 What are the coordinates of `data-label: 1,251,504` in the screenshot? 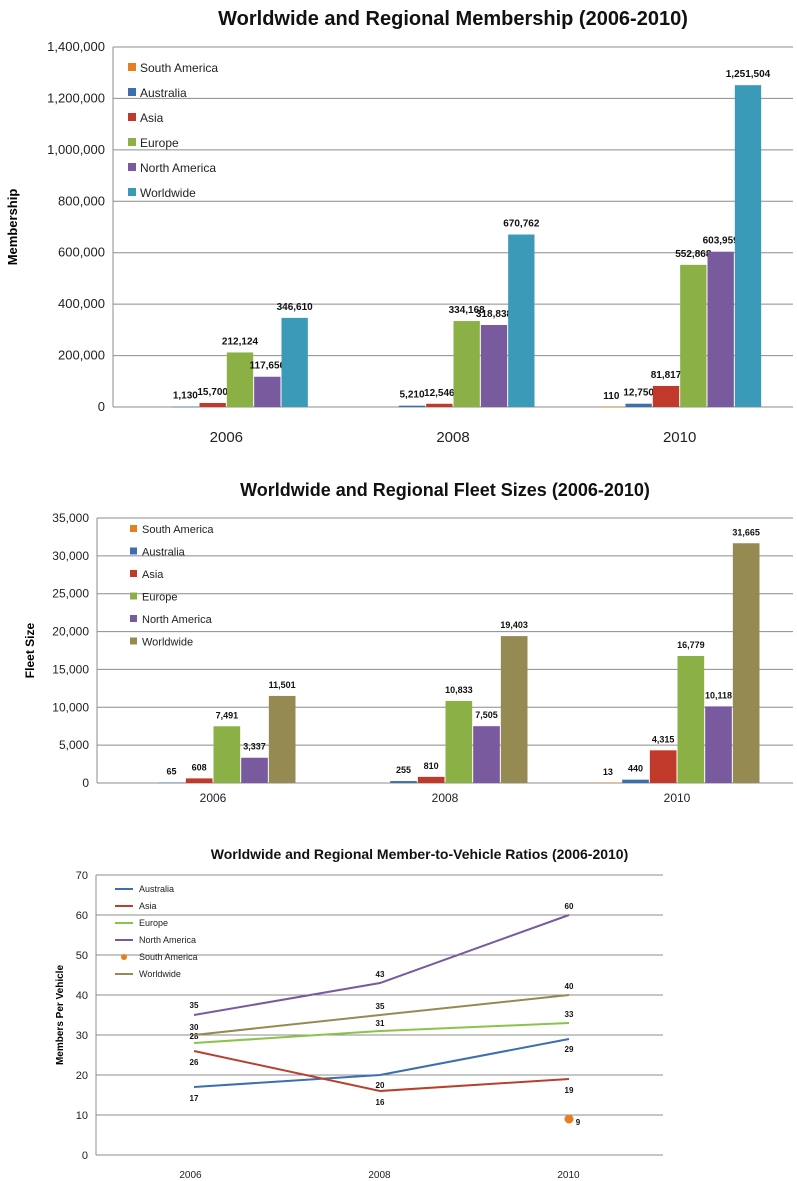 It's located at (748, 74).